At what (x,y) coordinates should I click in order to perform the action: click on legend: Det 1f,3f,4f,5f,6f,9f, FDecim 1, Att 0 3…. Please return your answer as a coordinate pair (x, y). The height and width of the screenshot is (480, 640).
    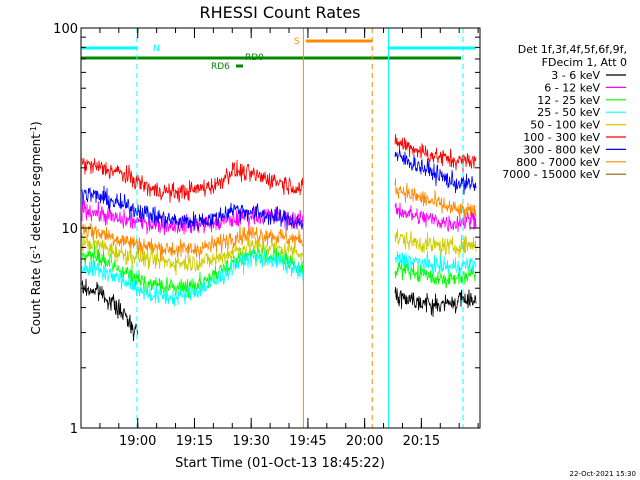
    Looking at the image, I should click on (564, 112).